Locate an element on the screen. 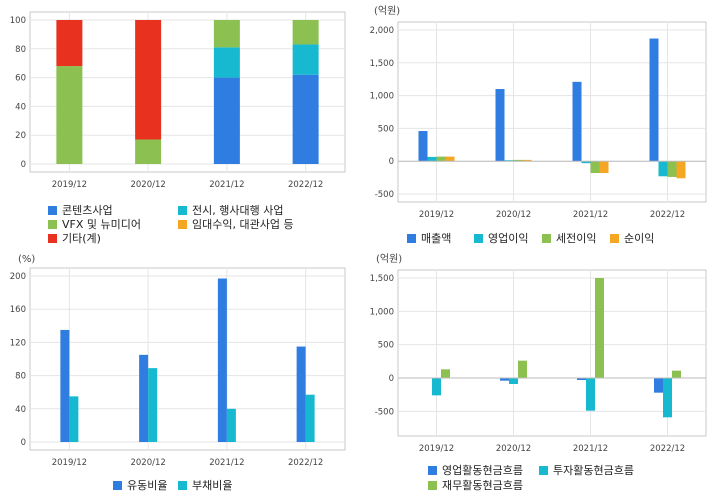  legend-item: 영업이익 is located at coordinates (501, 238).